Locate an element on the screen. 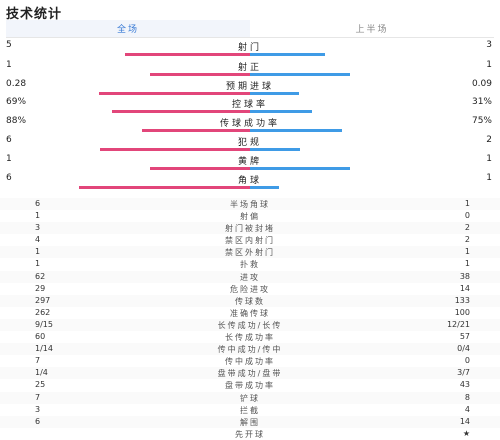 Image resolution: width=500 pixels, height=440 pixels. home-value: 9/15 is located at coordinates (44, 324).